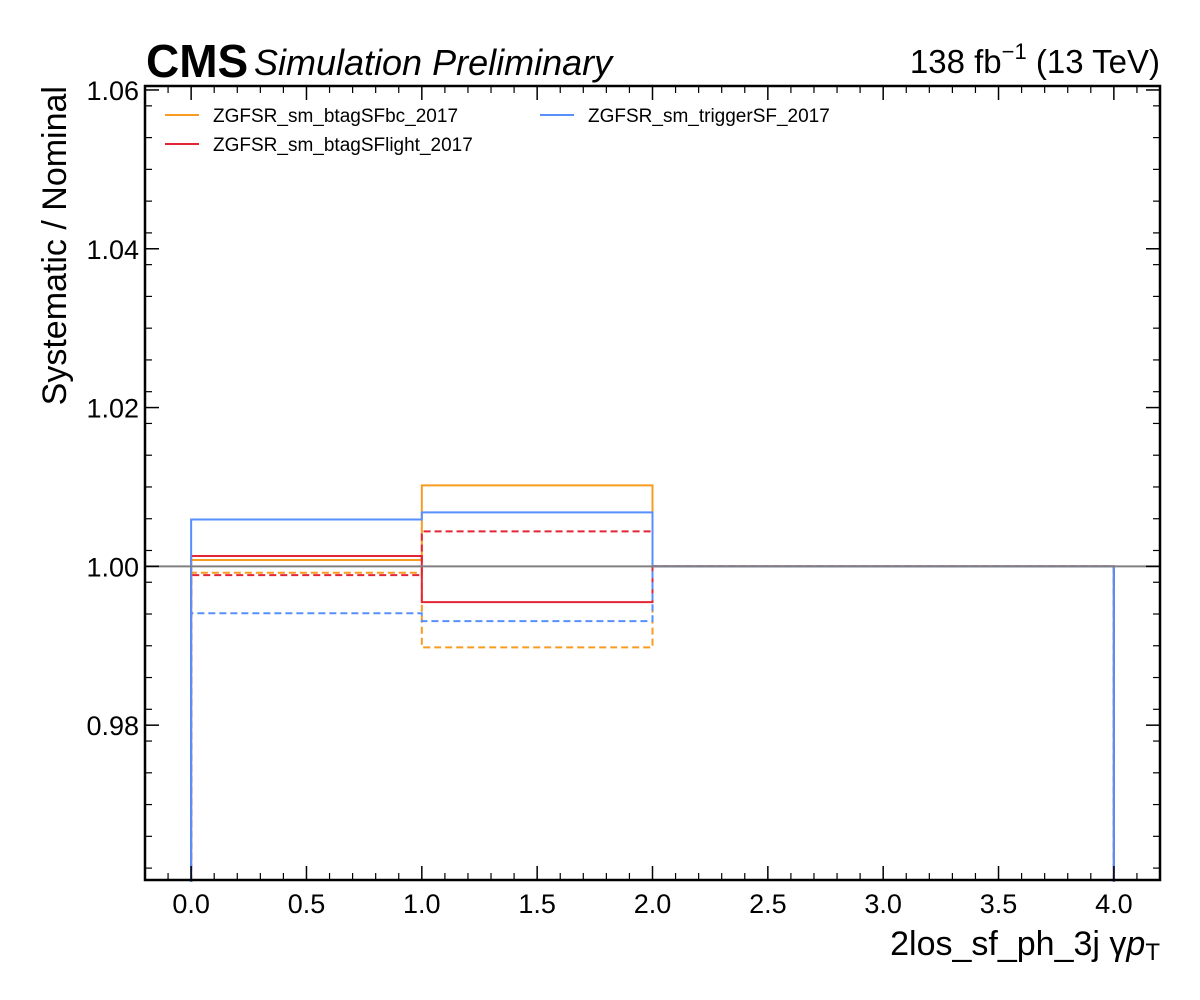  Describe the element at coordinates (422, 904) in the screenshot. I see `x-tick-label: 1.0` at that location.